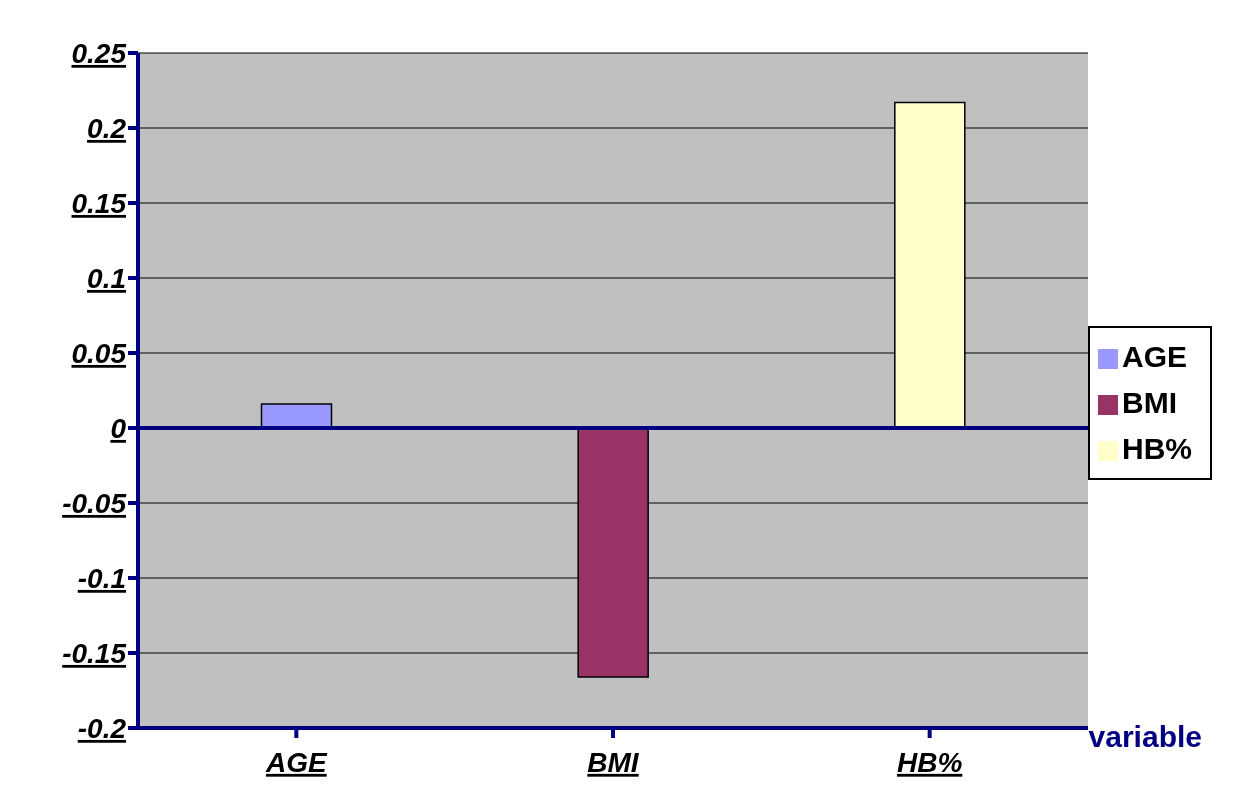 This screenshot has width=1240, height=810. Describe the element at coordinates (107, 128) in the screenshot. I see `y-tick-label: 0.2` at that location.